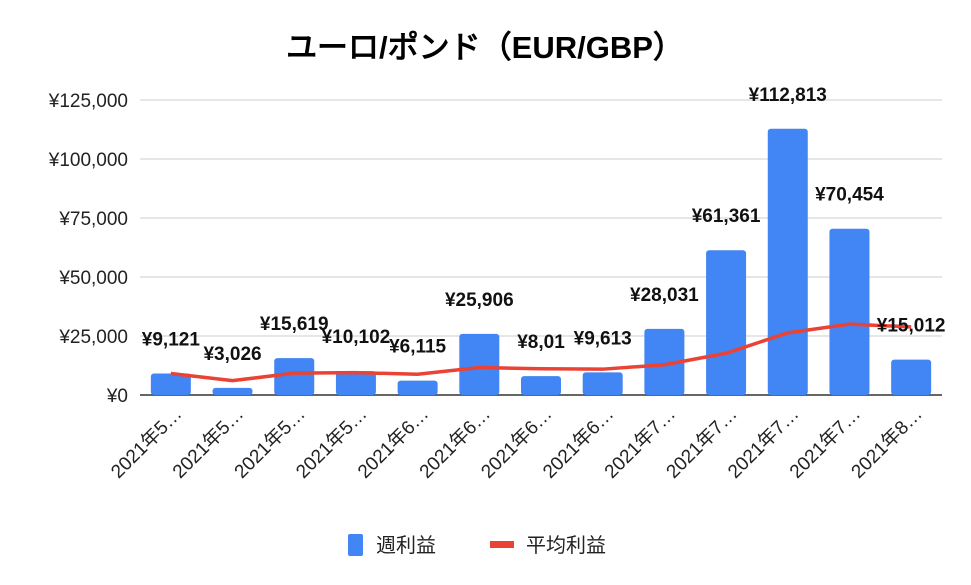 This screenshot has width=971, height=585. Describe the element at coordinates (664, 295) in the screenshot. I see `data-label: ¥28,031` at that location.